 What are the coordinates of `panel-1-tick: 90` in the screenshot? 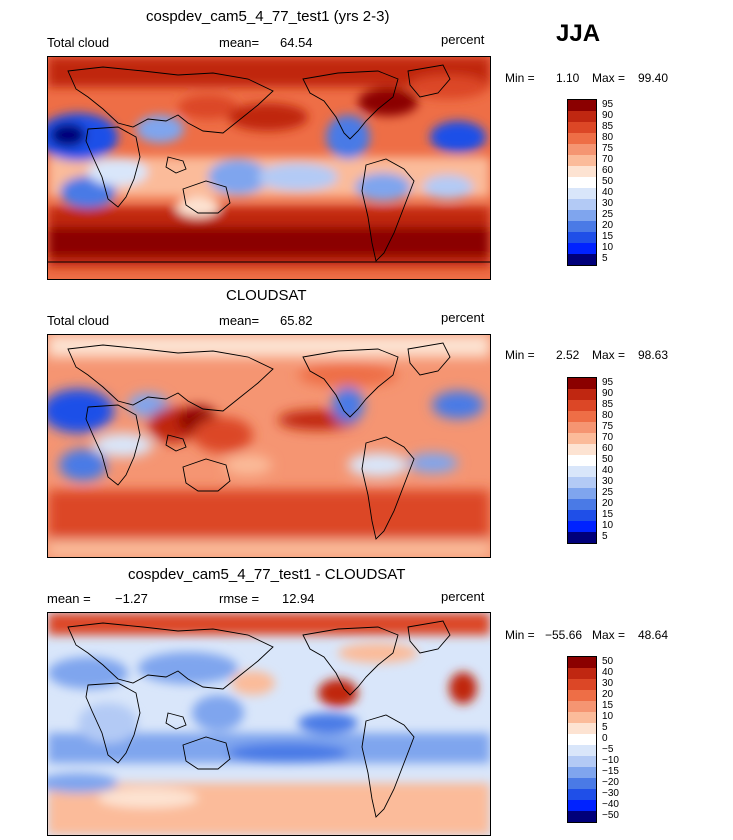 It's located at (608, 115).